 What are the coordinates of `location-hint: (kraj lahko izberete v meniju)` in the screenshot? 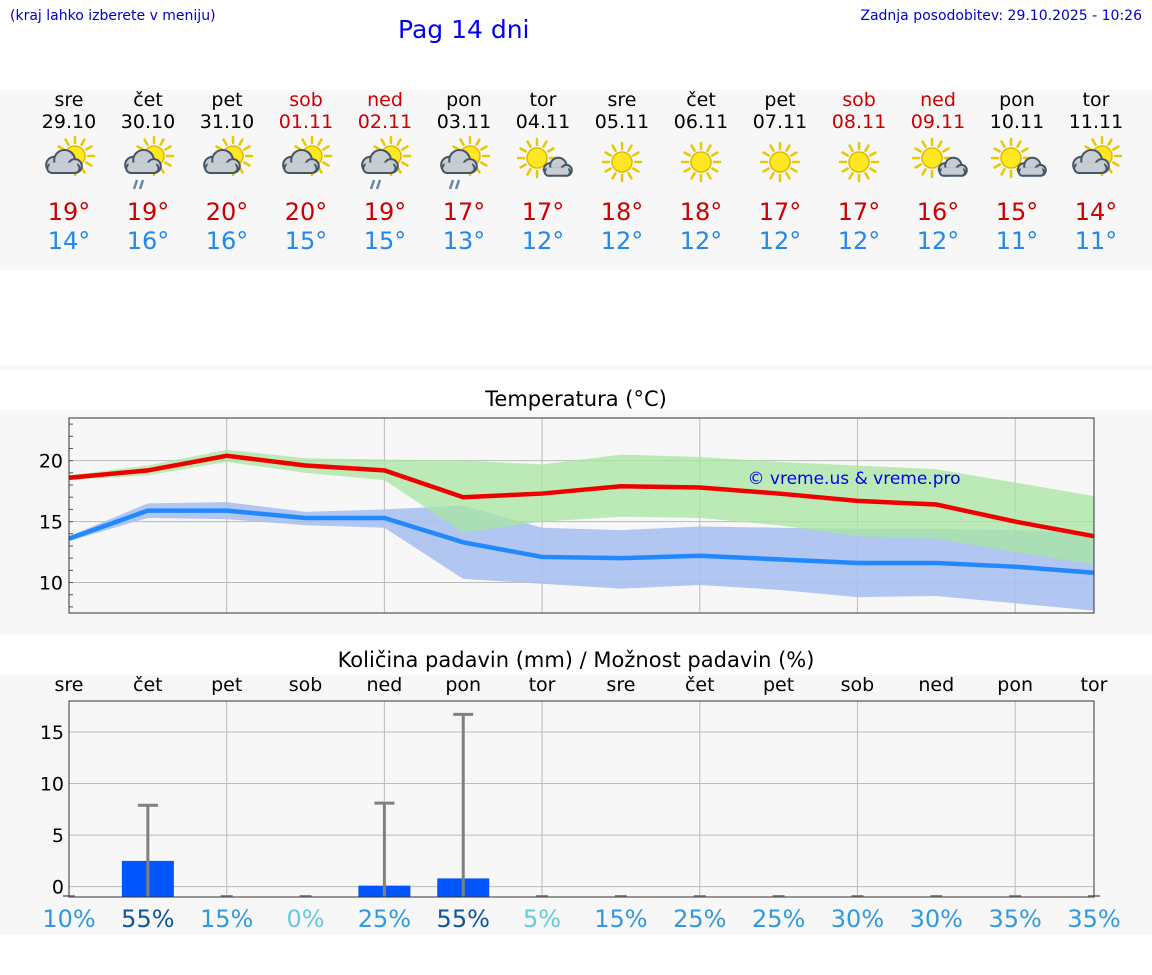 It's located at (113, 16).